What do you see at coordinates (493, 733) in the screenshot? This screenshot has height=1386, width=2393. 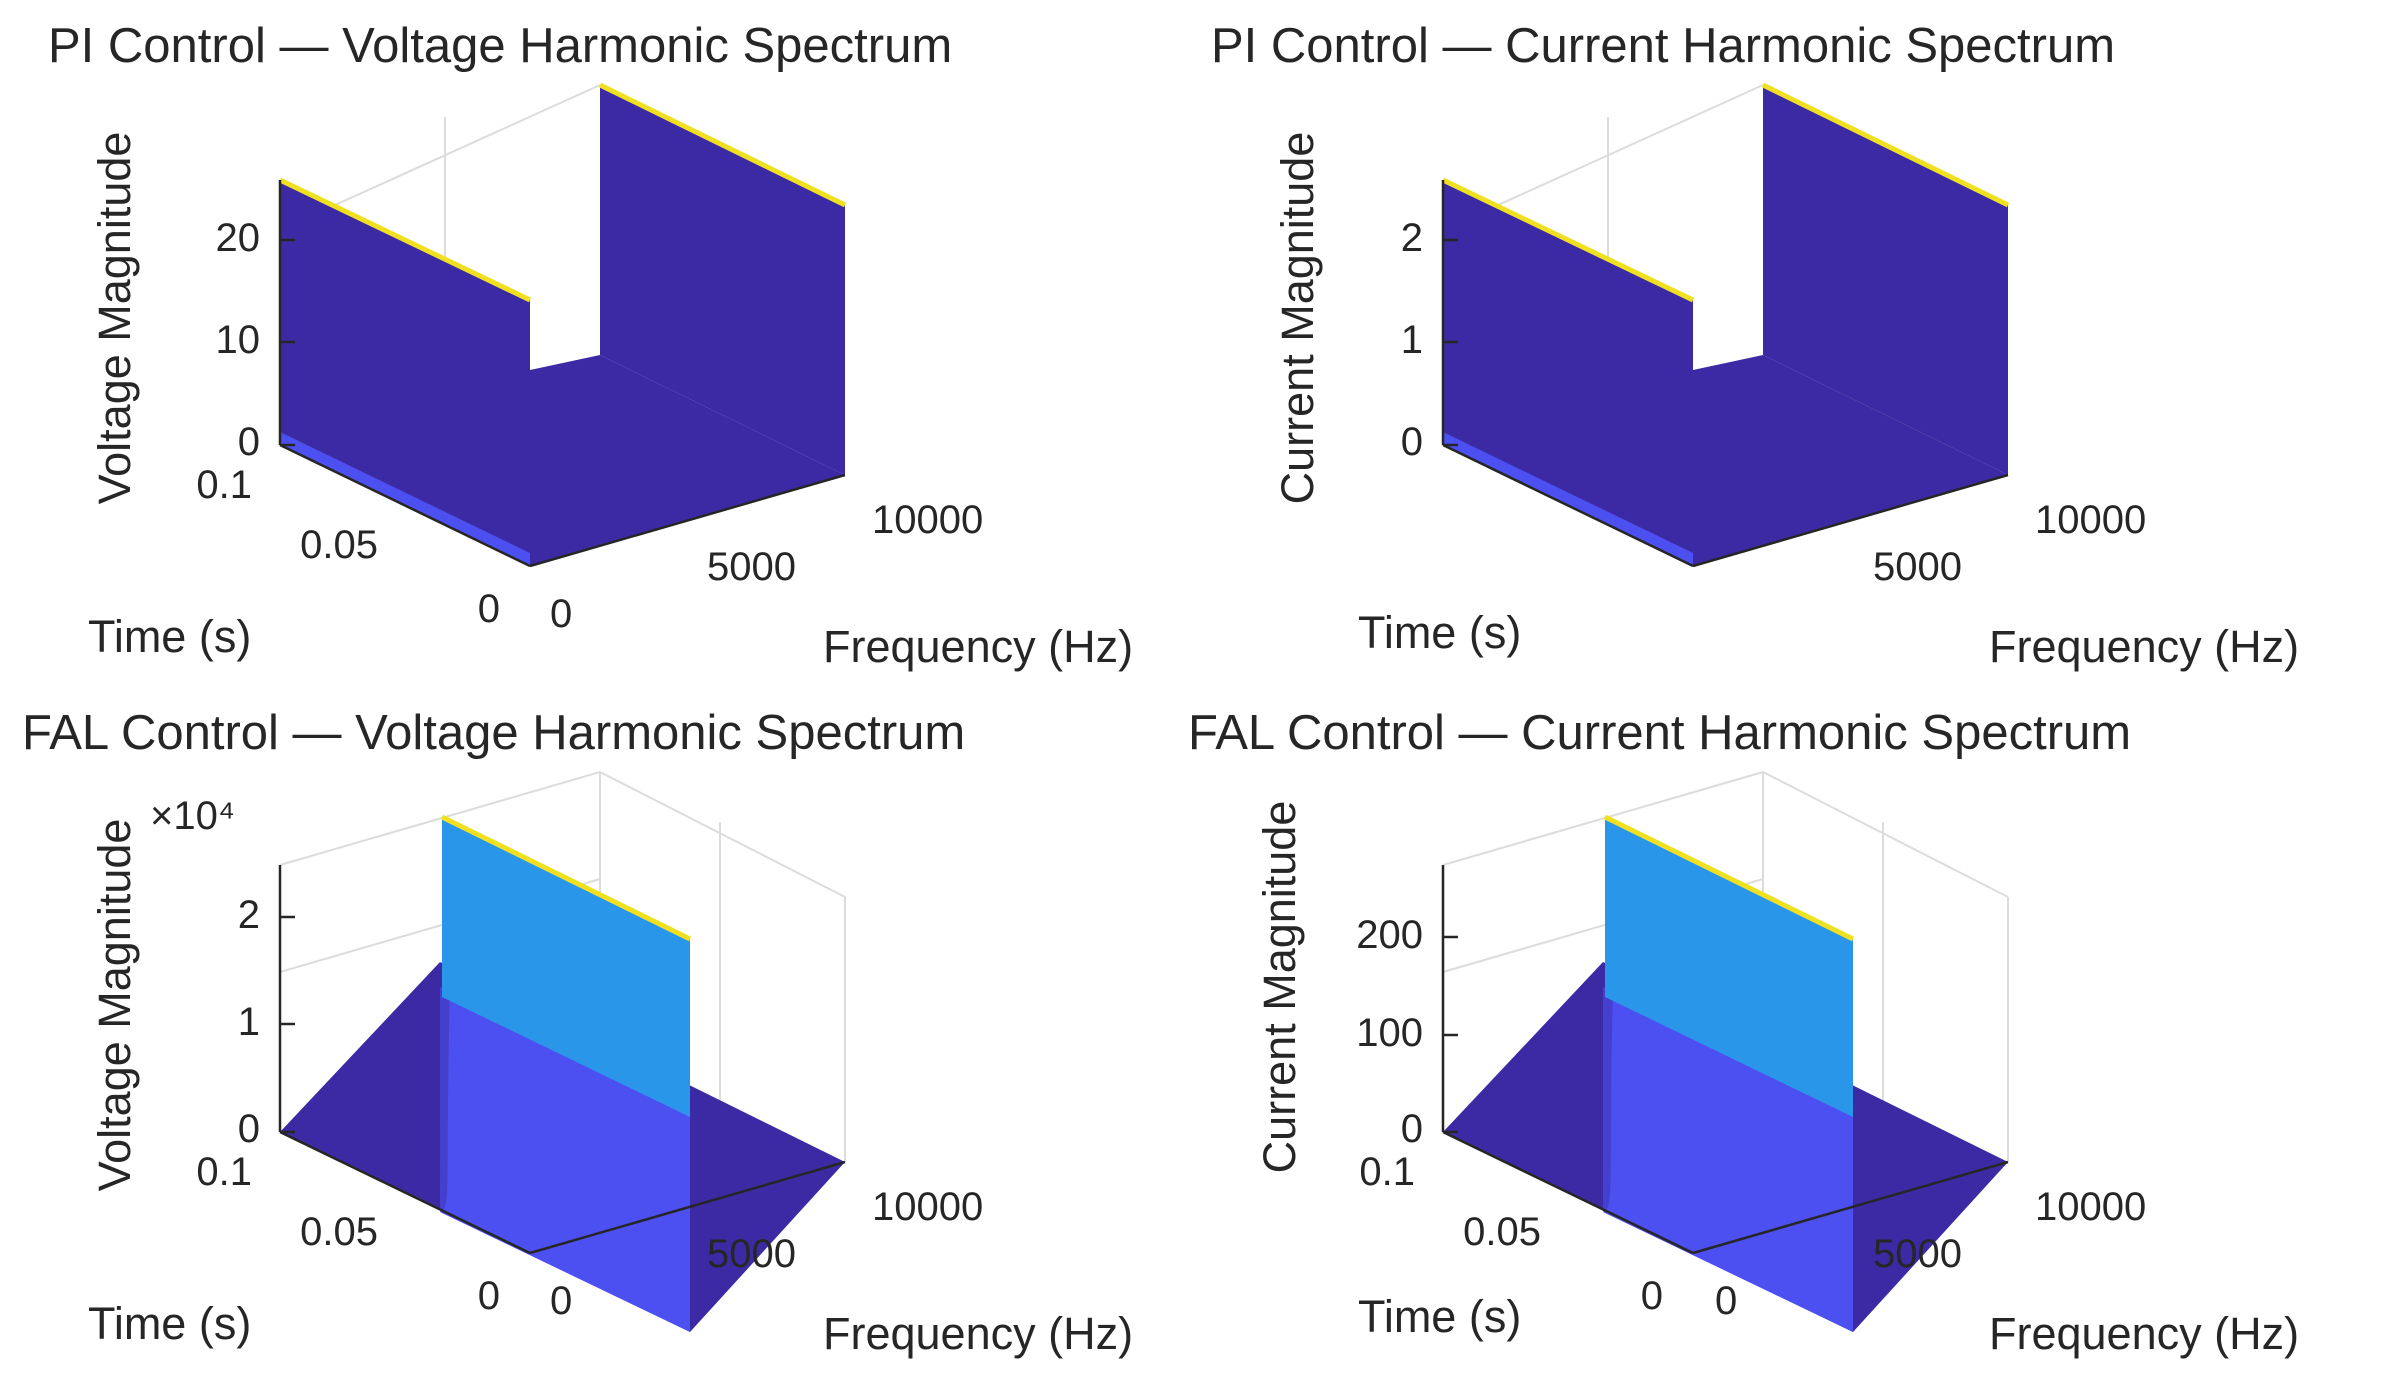 I see `chart-title: FAL Control — Voltage Harmonic Spectrum` at bounding box center [493, 733].